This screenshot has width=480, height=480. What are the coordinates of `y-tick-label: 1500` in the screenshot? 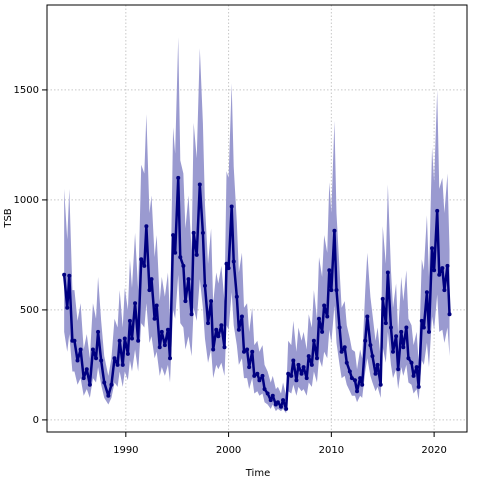 It's located at (26, 90).